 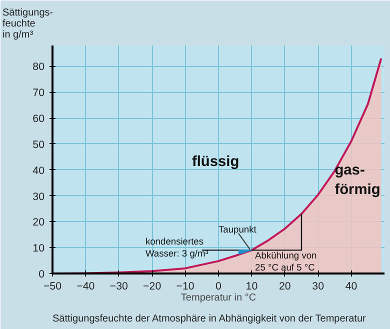 I want to click on x-axis-title: Temperatur in °C, so click(x=218, y=298).